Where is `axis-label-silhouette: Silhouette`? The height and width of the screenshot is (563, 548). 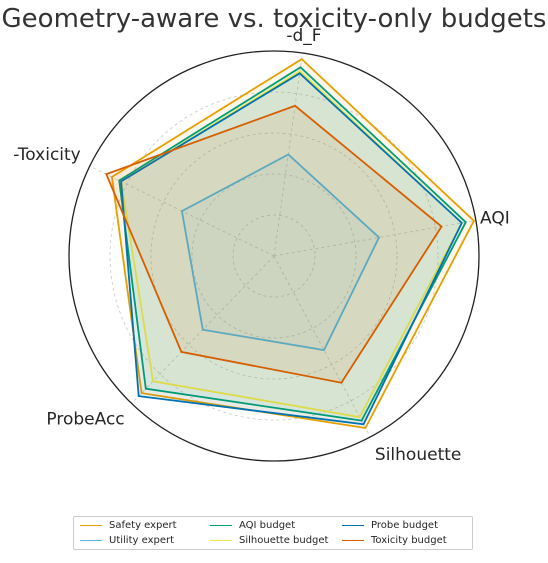 axis-label-silhouette: Silhouette is located at coordinates (418, 455).